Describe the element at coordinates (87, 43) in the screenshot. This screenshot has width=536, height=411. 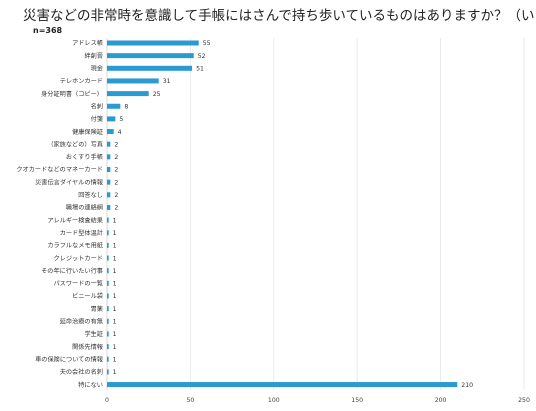
I see `category-label: アドレス帳` at that location.